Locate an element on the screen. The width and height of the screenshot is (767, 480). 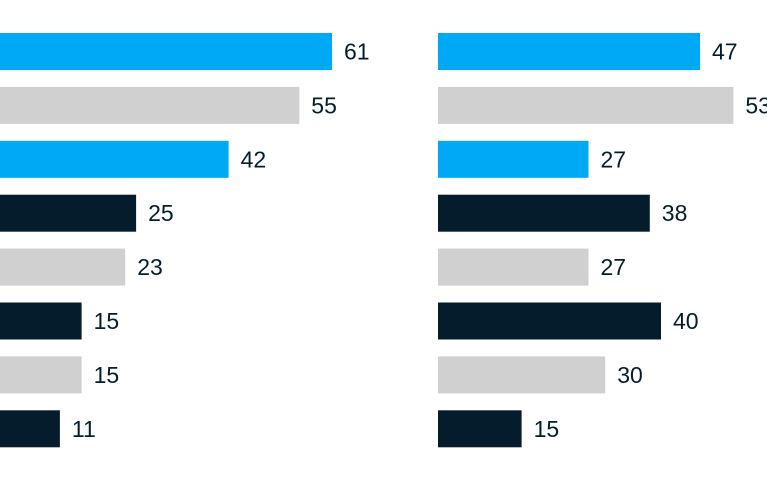
data-label-right-1: 47 is located at coordinates (725, 52).